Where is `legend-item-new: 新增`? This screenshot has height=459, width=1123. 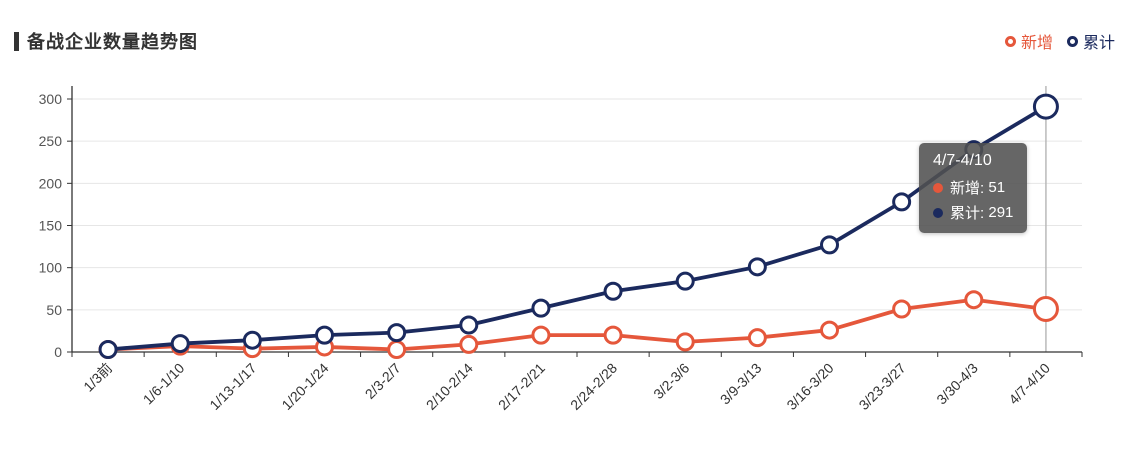
legend-item-new: 新增 is located at coordinates (1028, 41).